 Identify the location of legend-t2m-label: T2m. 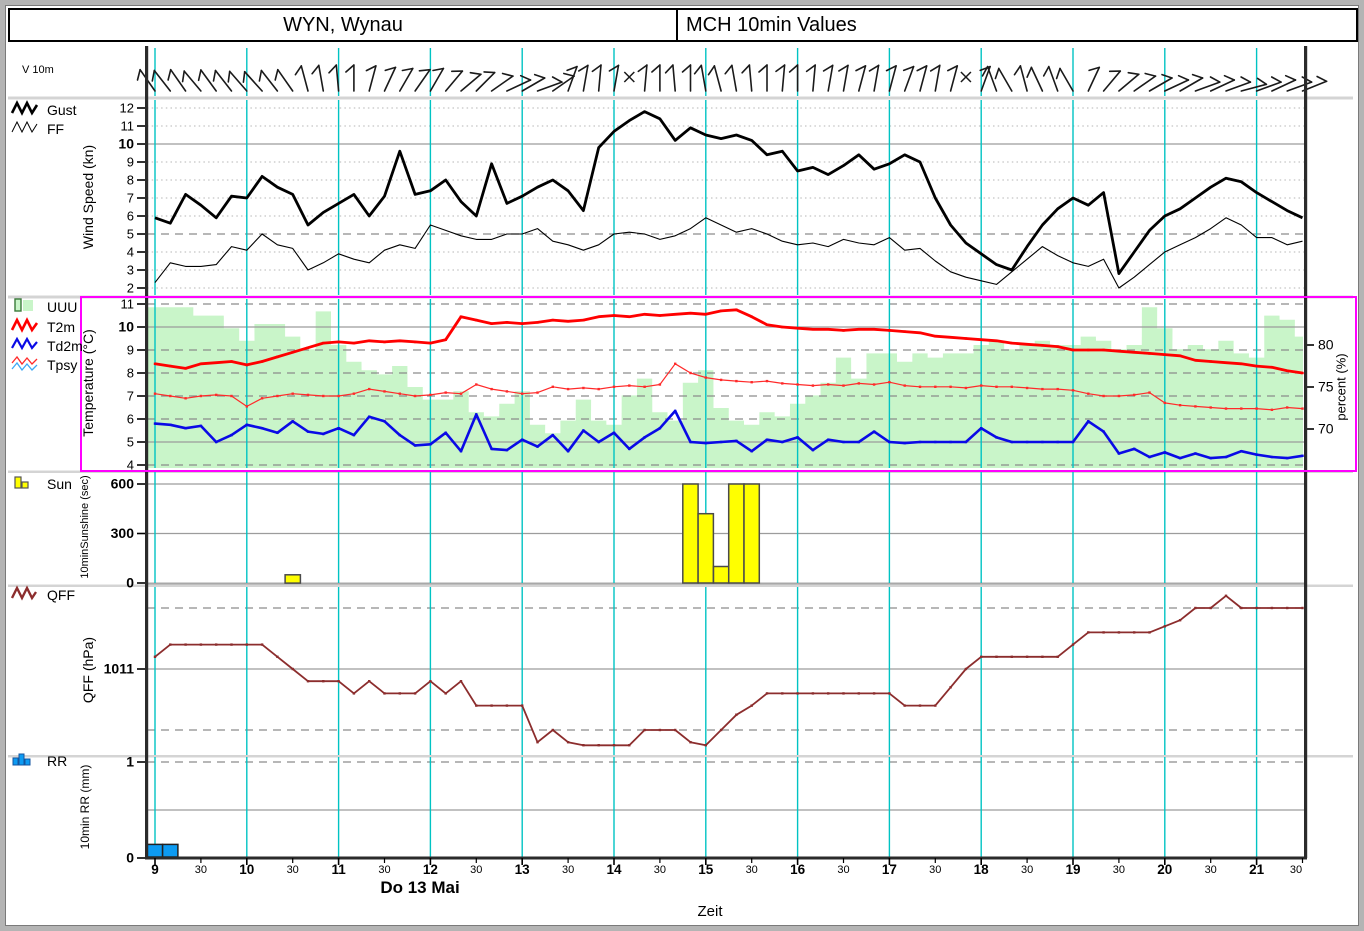
(61, 327).